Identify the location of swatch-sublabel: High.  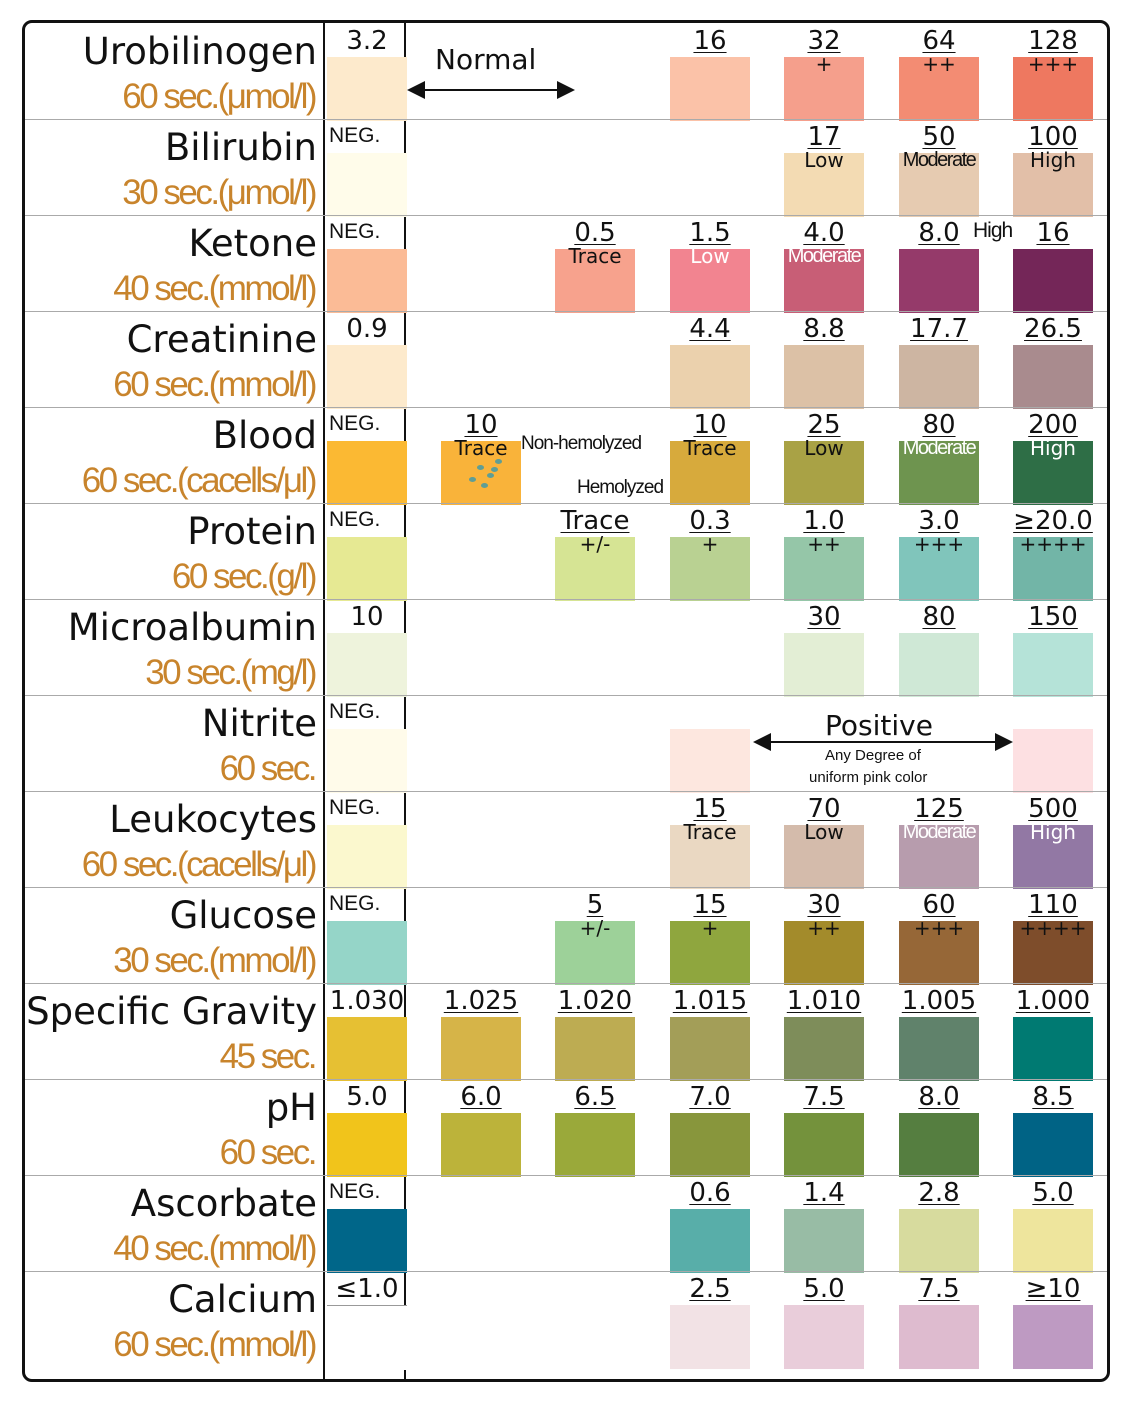
(1053, 448).